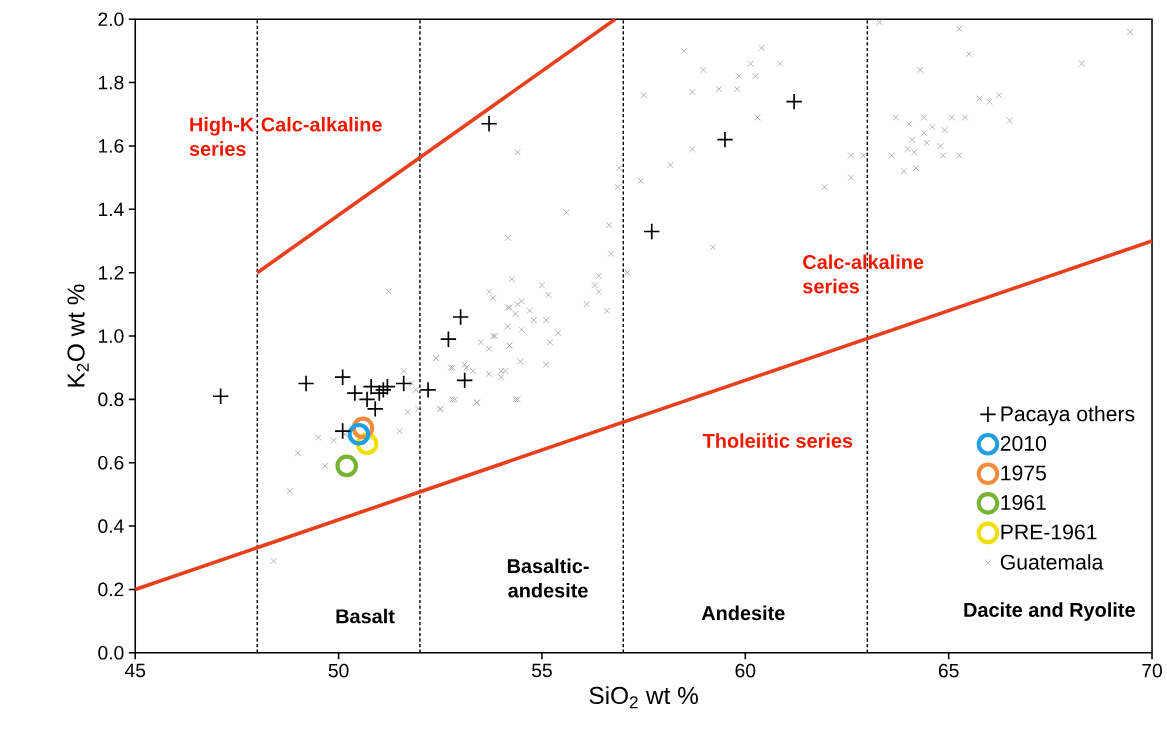 The height and width of the screenshot is (735, 1167). I want to click on x-tick-label: 70, so click(1152, 670).